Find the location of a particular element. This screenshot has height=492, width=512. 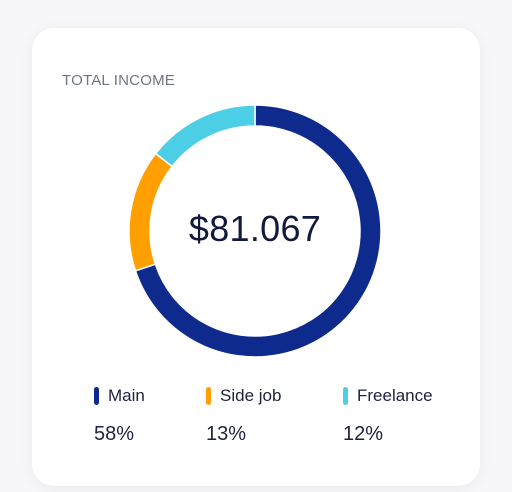

legend-swatch-side-job is located at coordinates (208, 396).